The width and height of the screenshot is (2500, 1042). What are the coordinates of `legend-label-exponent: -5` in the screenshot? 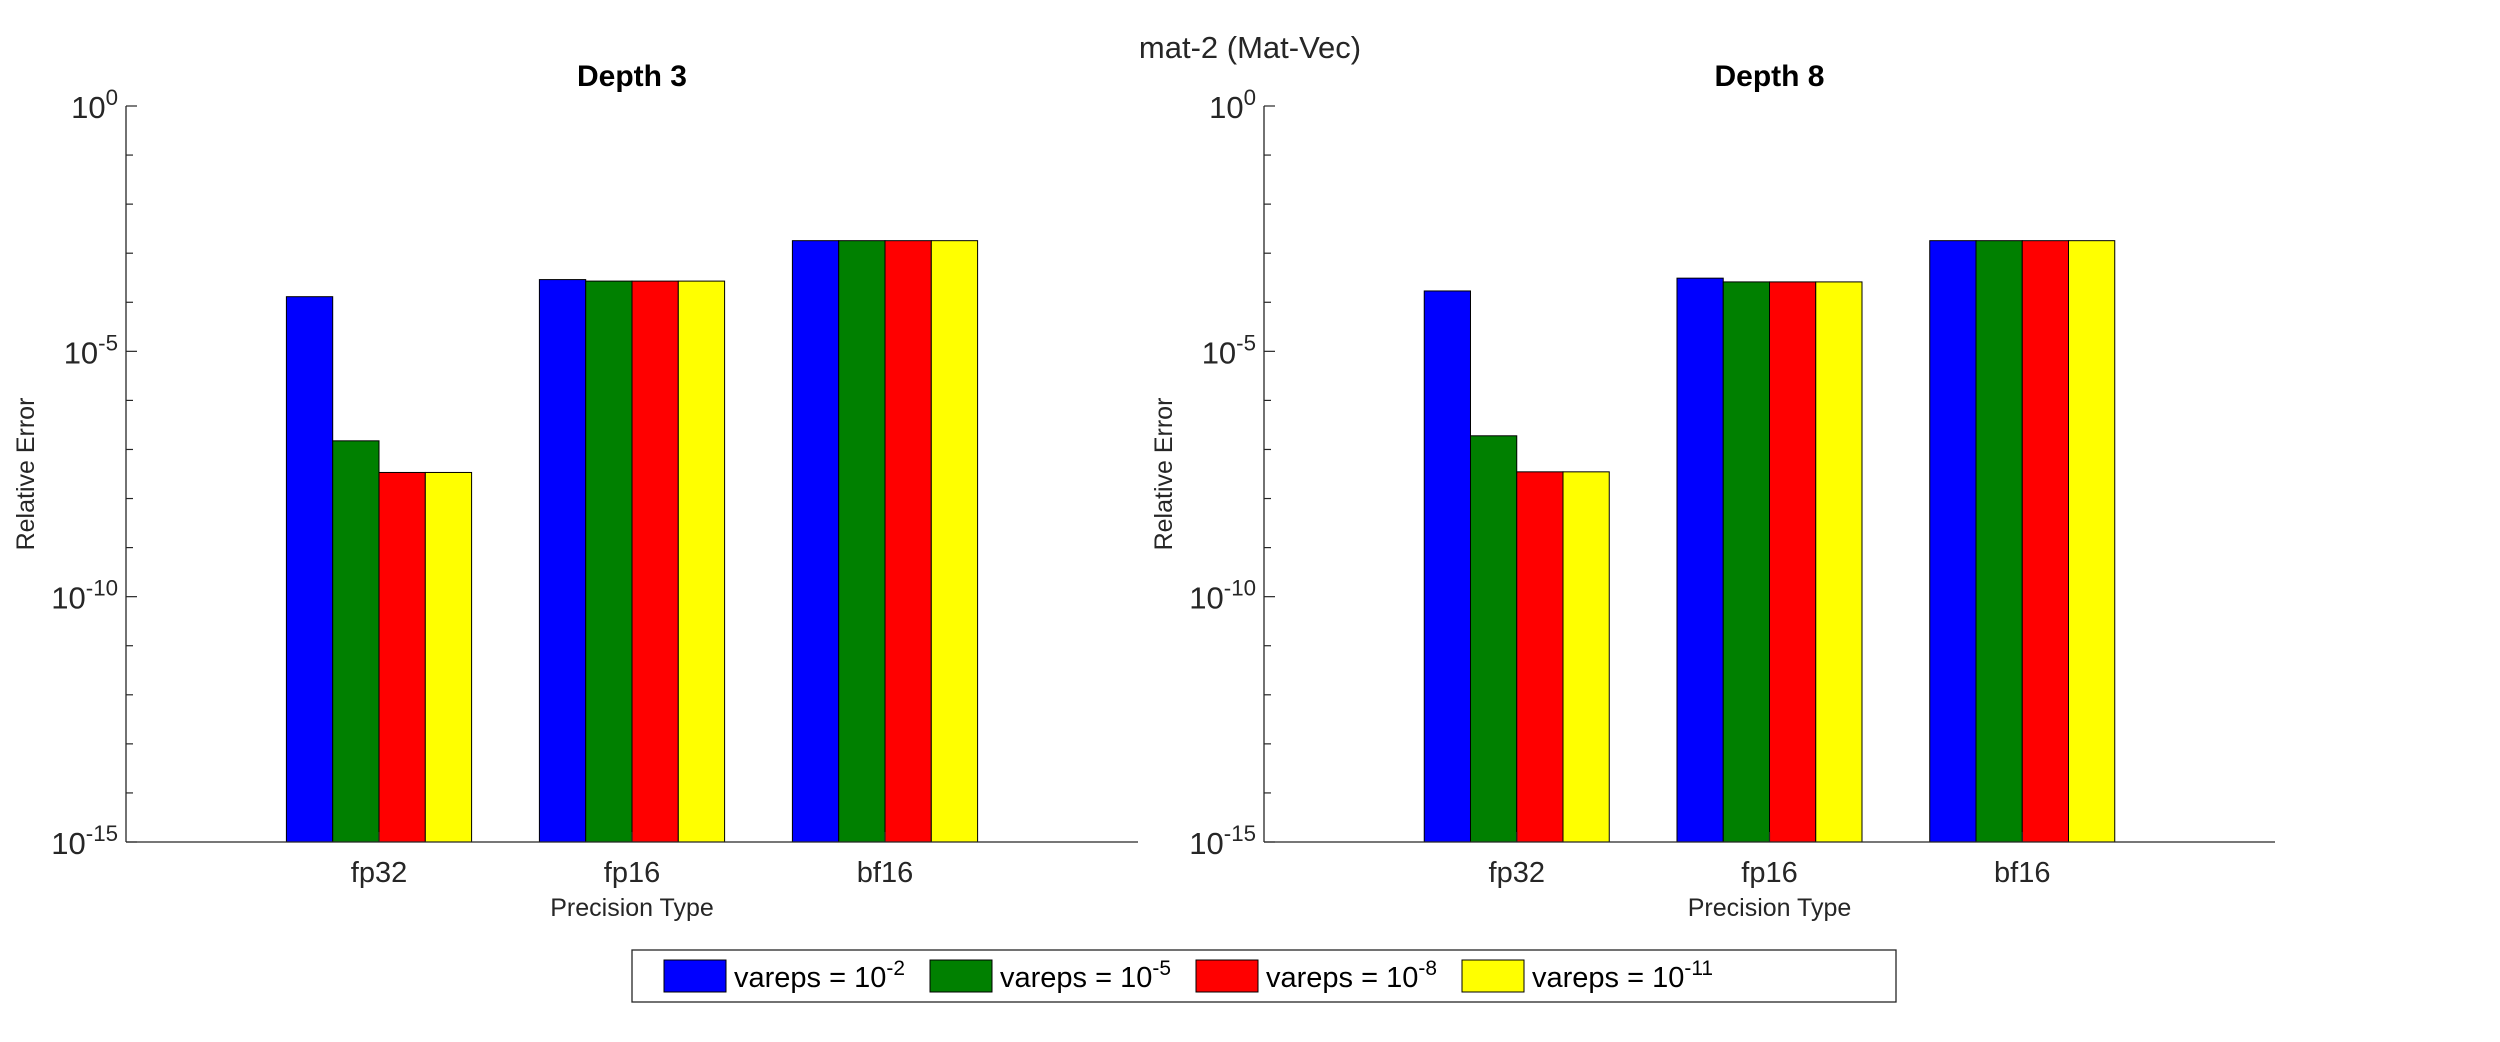 It's located at (1161, 968).